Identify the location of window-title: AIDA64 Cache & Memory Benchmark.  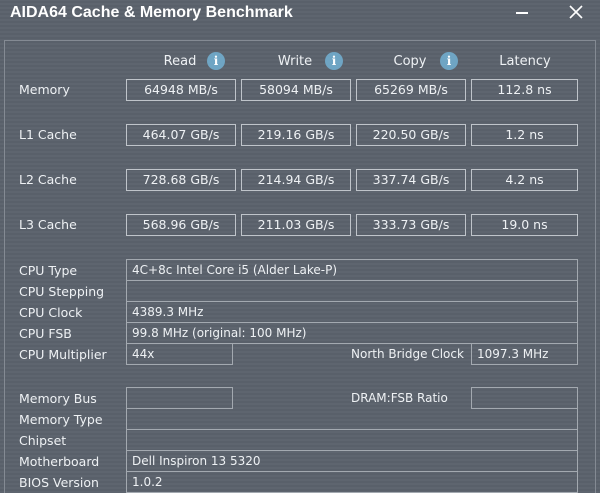
(151, 12).